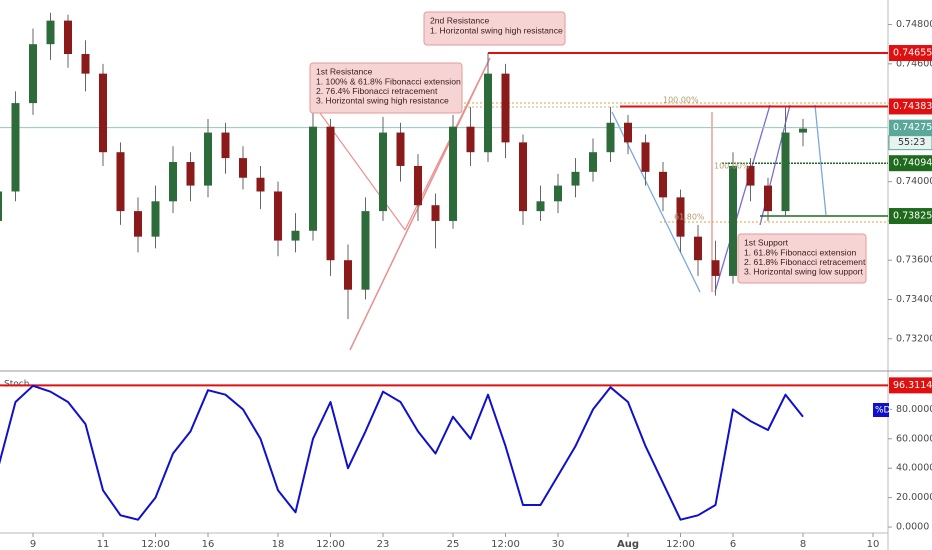 The image size is (932, 550). I want to click on y-tick-label: 0.0000, so click(912, 527).